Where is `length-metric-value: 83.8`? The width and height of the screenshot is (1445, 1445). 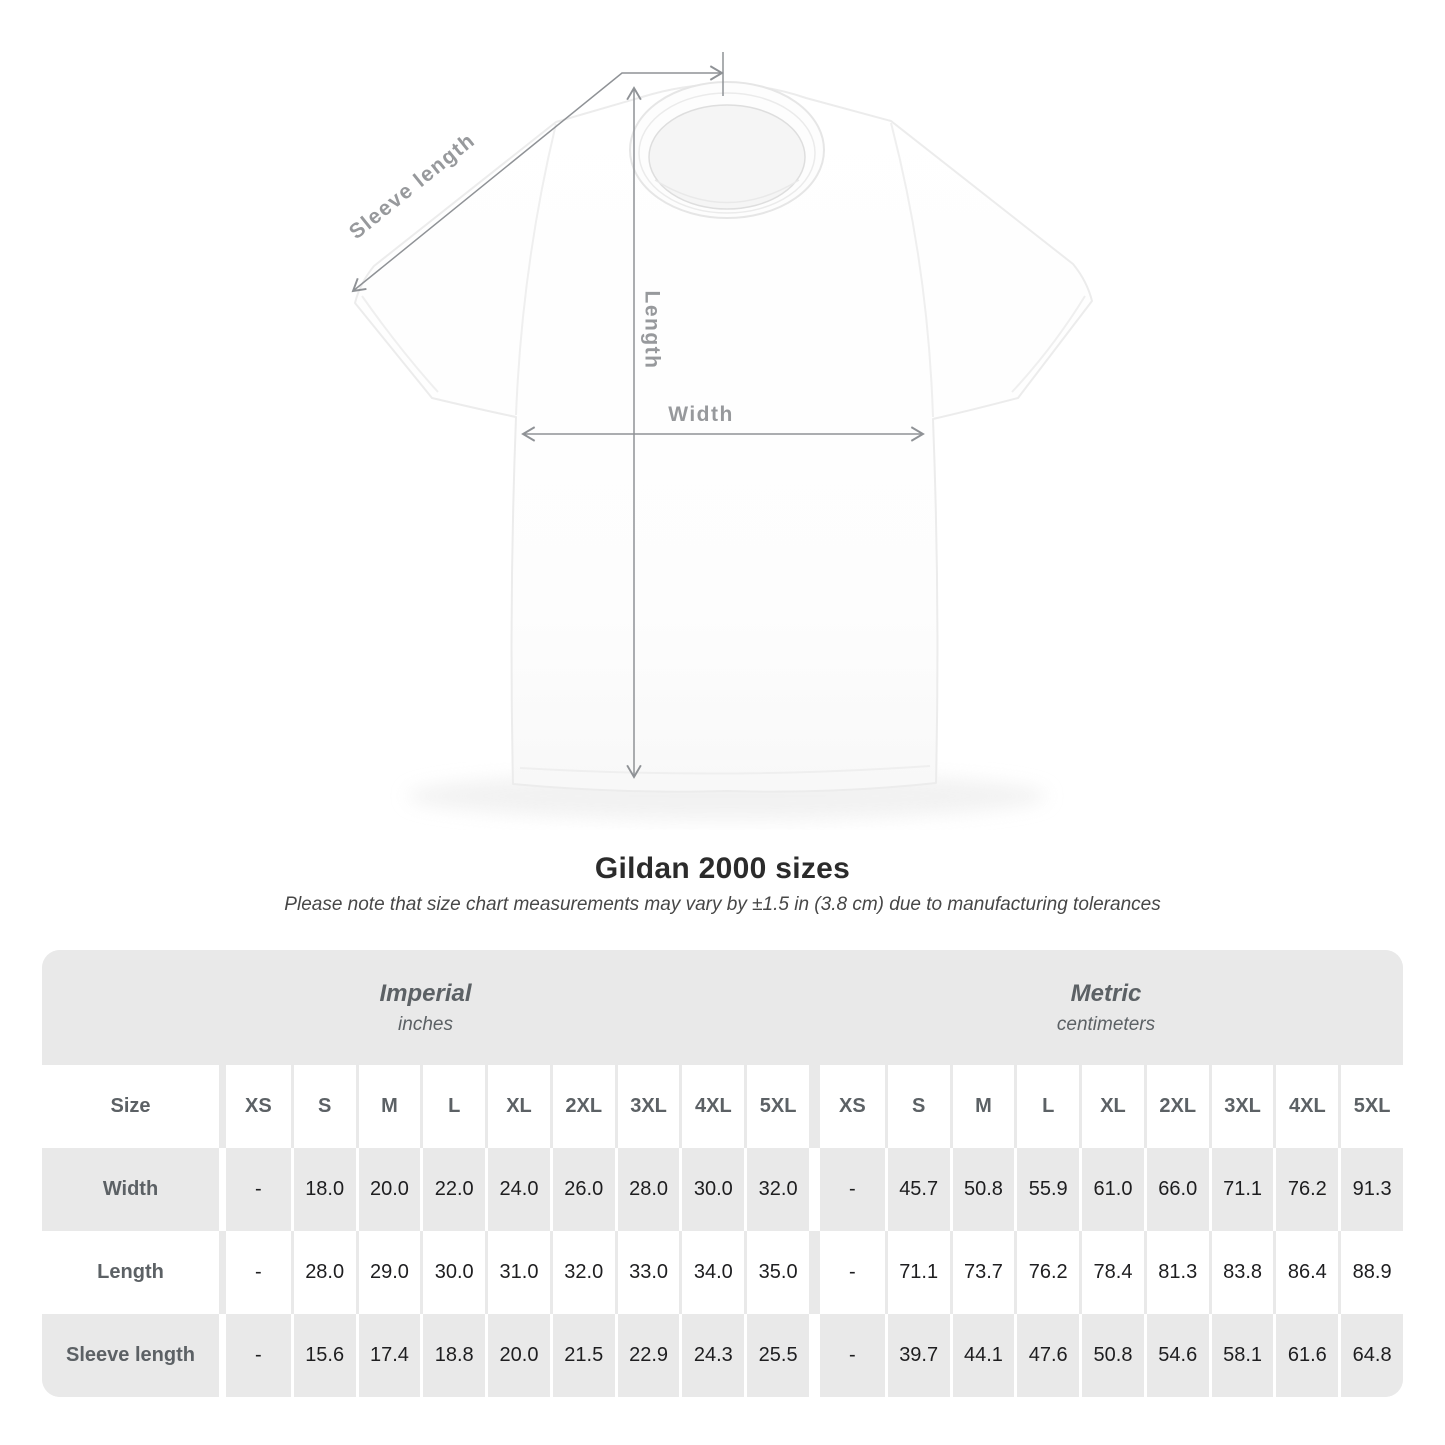 length-metric-value: 83.8 is located at coordinates (1241, 1272).